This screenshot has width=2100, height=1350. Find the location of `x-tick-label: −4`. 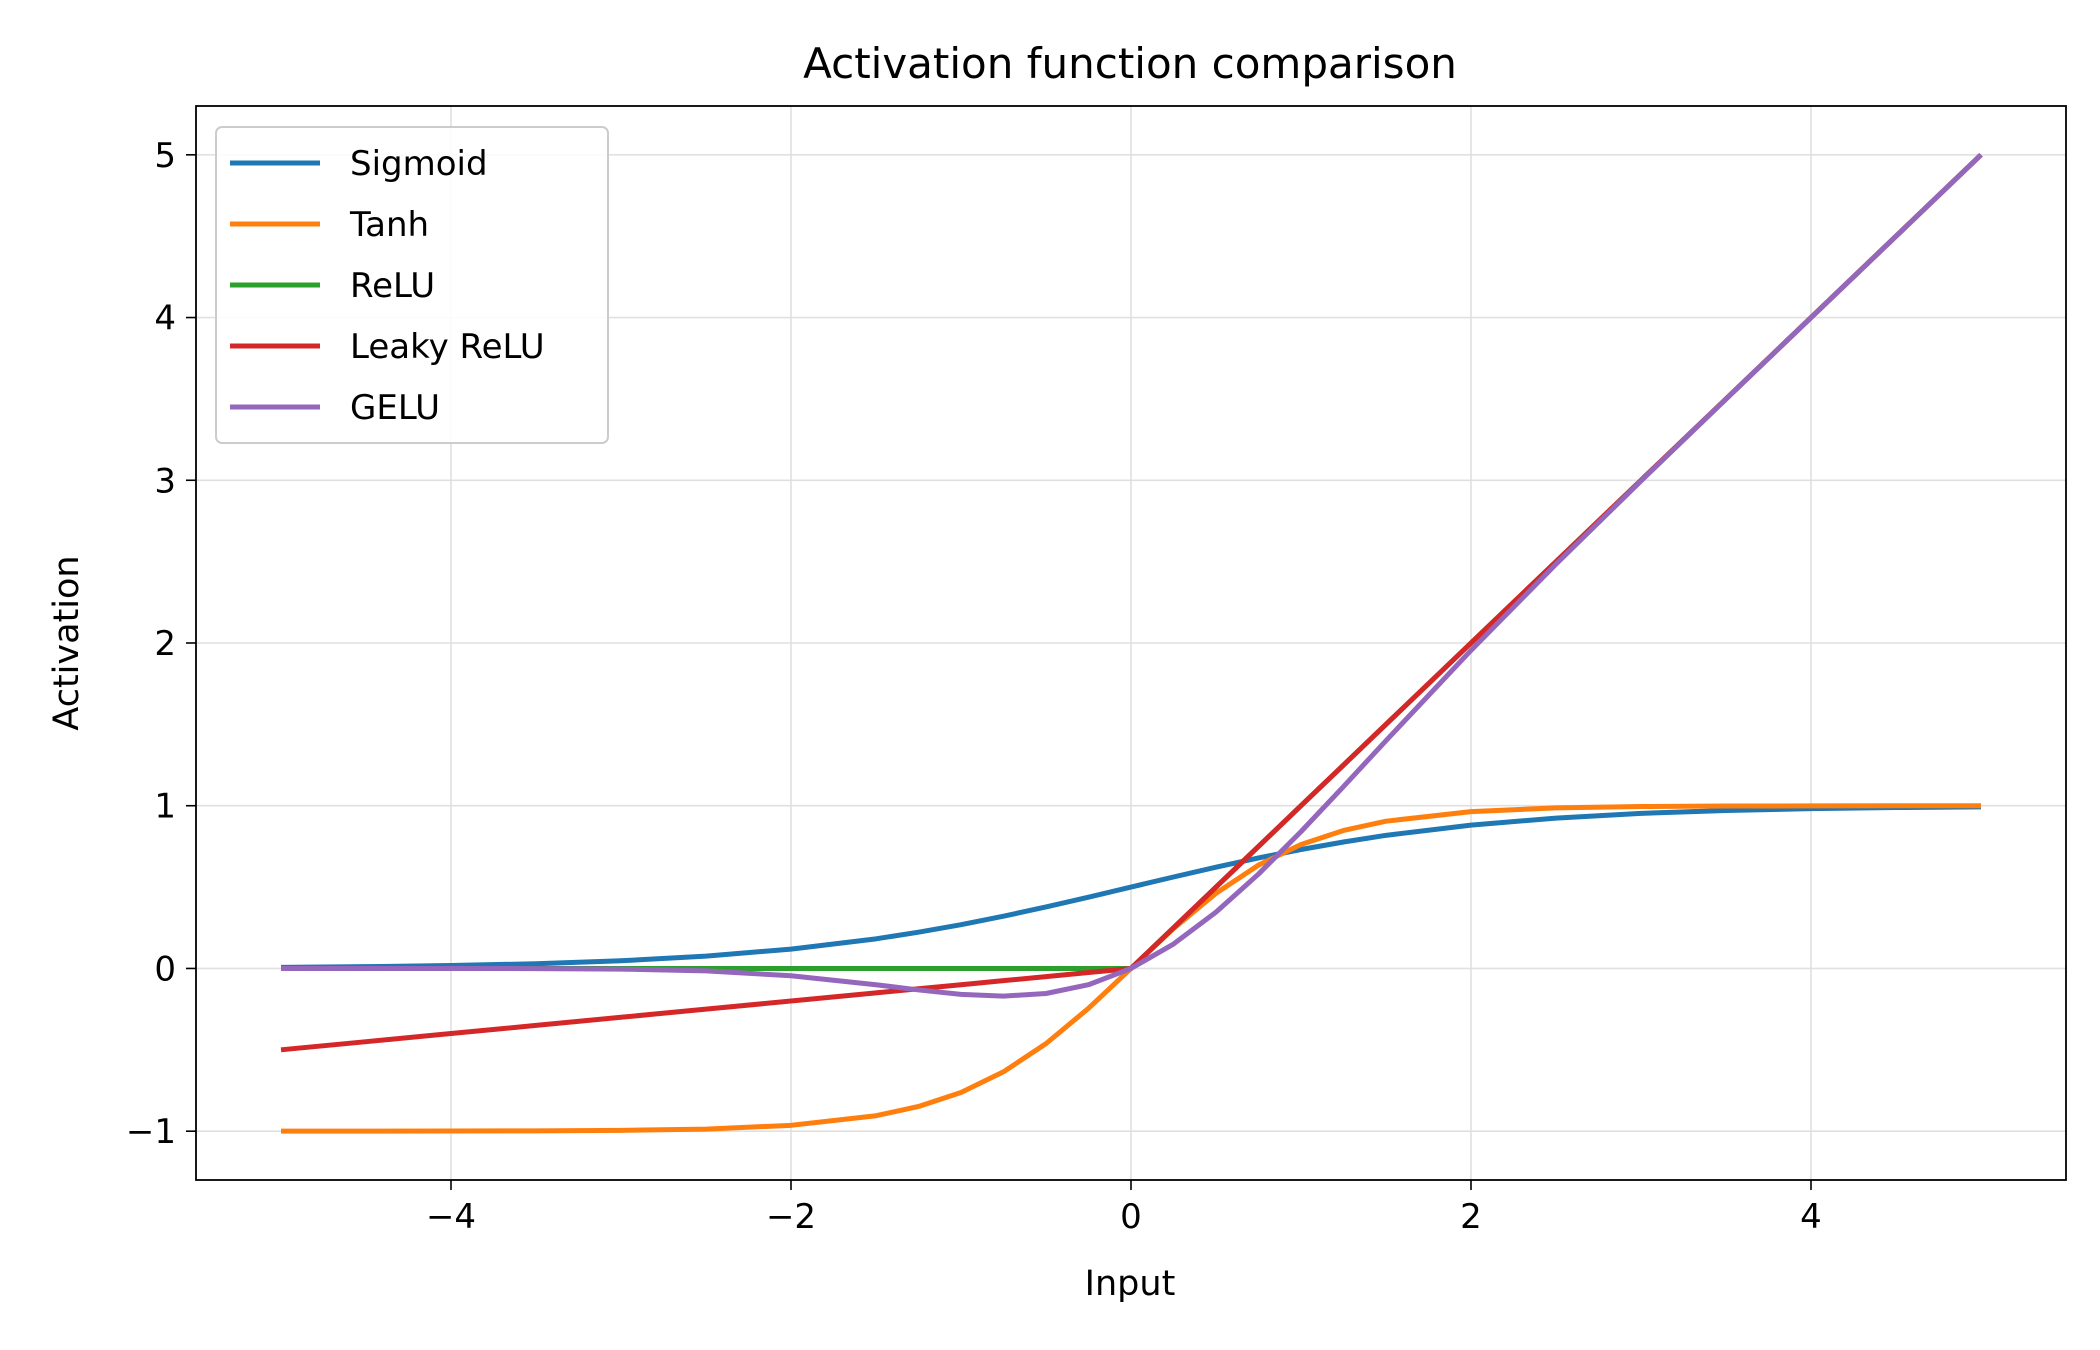

x-tick-label: −4 is located at coordinates (451, 1217).